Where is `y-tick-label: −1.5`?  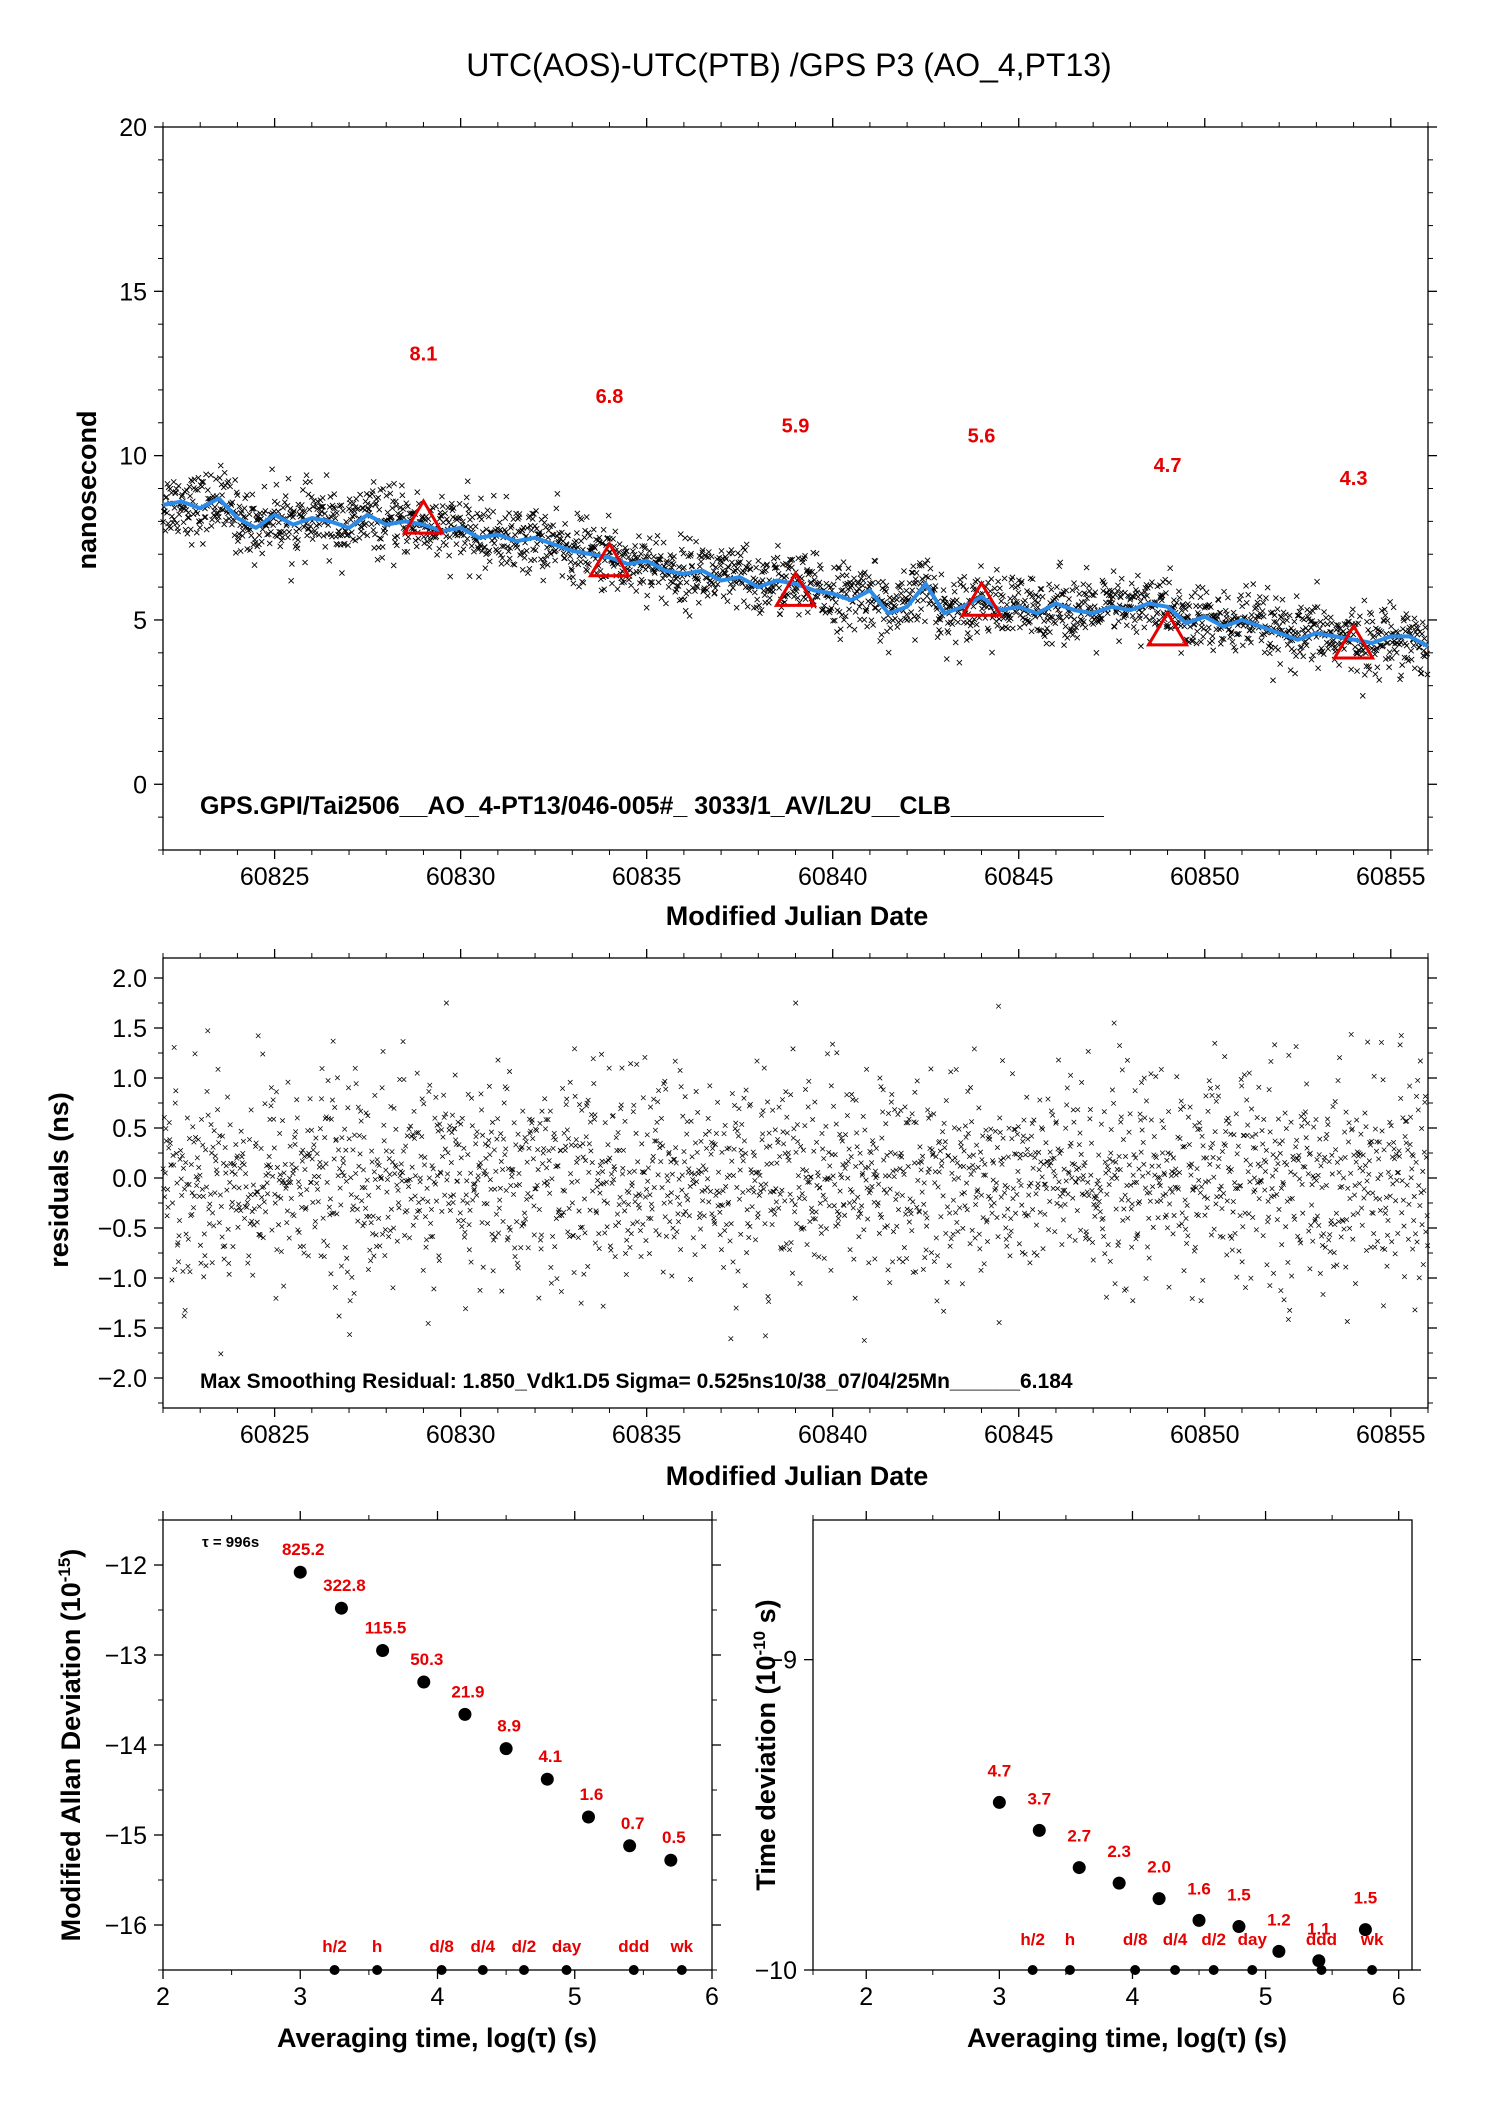 y-tick-label: −1.5 is located at coordinates (122, 1329).